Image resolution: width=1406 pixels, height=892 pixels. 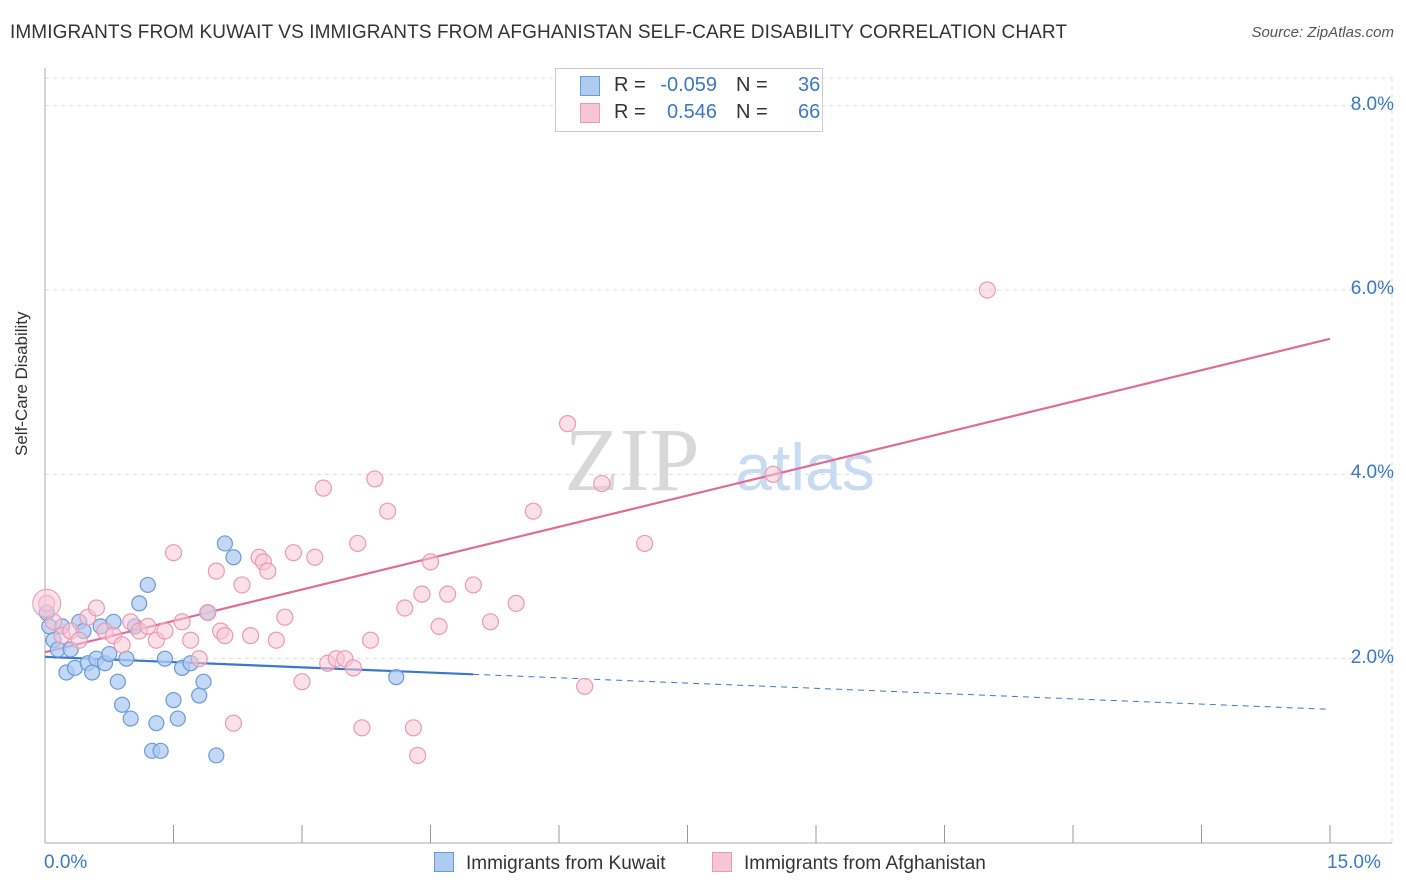 I want to click on kuwait-trend-extension, so click(x=902, y=691).